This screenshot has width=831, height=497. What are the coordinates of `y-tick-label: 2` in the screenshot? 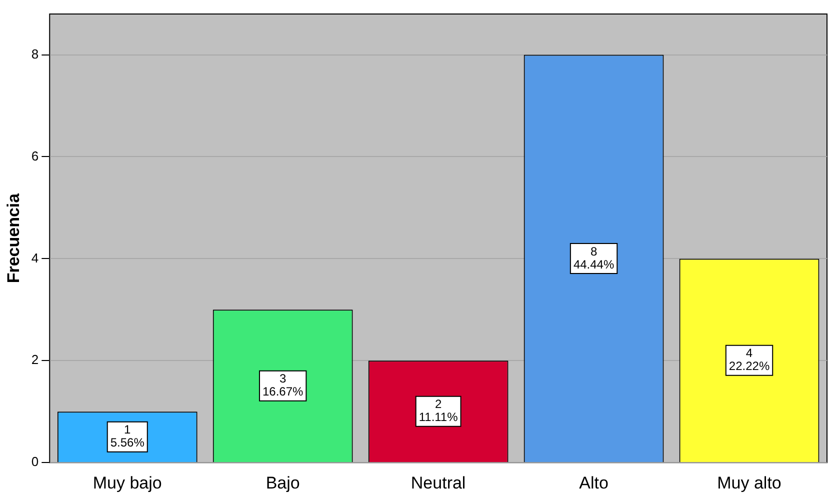 It's located at (35, 360).